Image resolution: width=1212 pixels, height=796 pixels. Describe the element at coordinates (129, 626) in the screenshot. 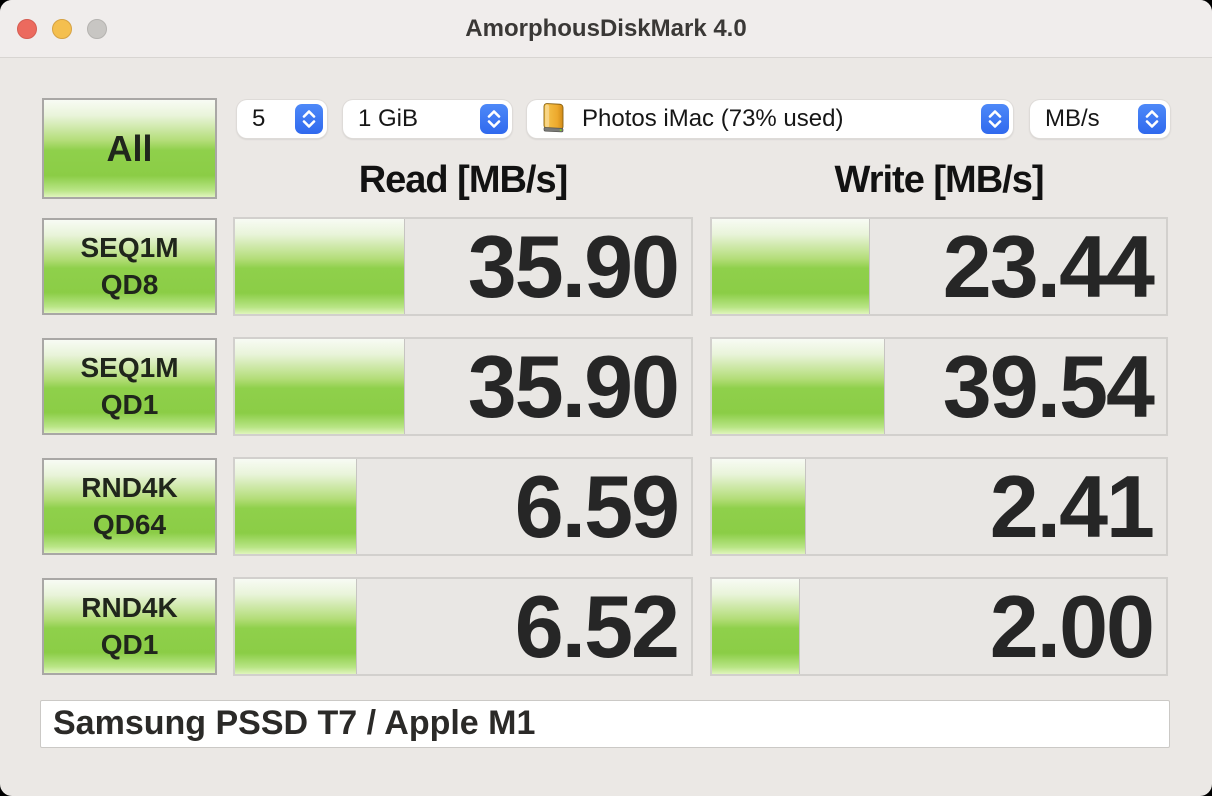

I see `test-button-rnd4k-qd1: RND4K QD1` at that location.